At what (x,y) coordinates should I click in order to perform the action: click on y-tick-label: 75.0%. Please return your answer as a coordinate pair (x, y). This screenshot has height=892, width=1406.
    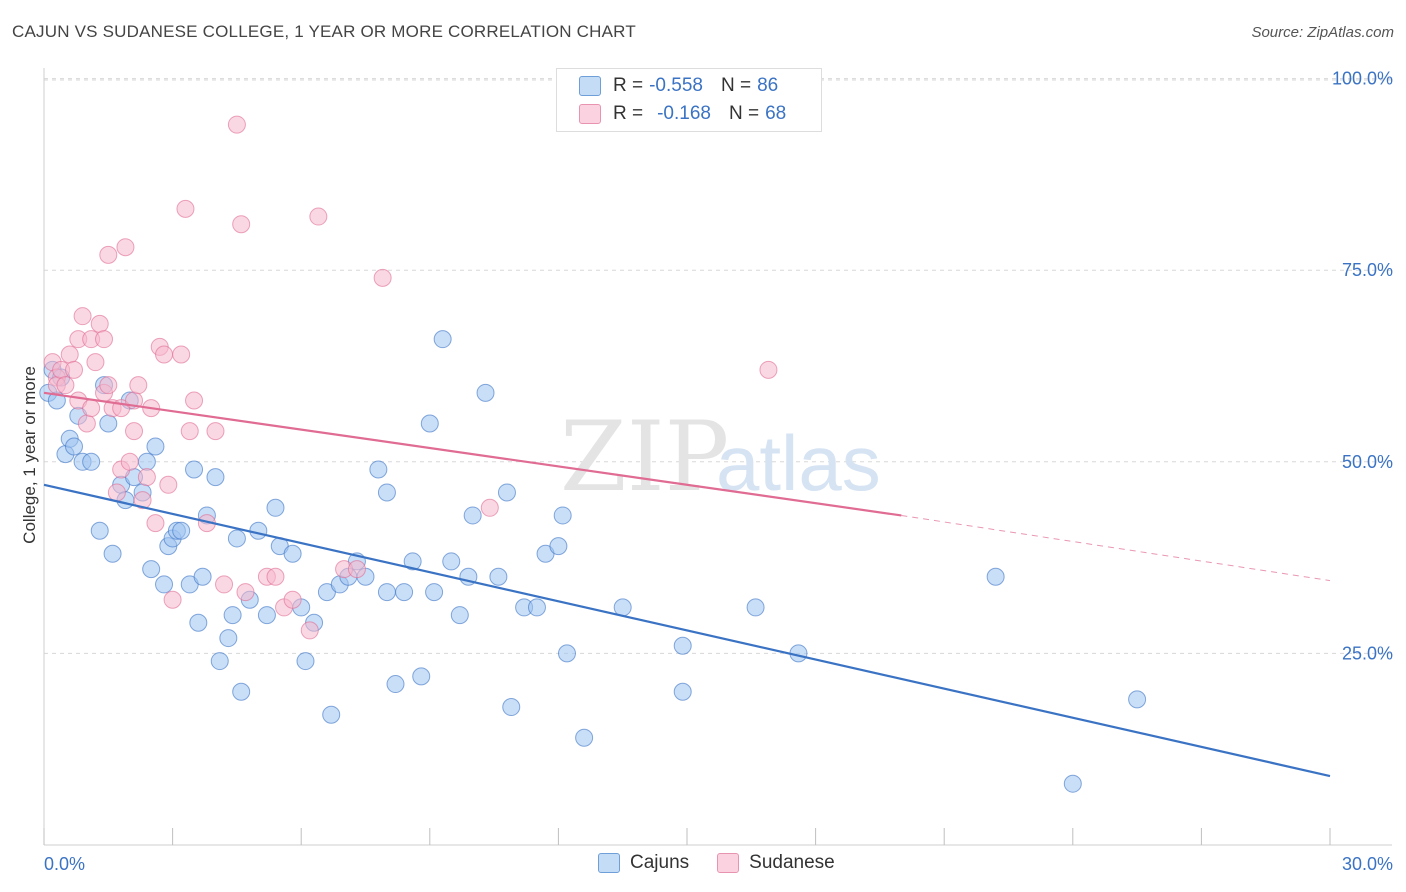
    Looking at the image, I should click on (1367, 270).